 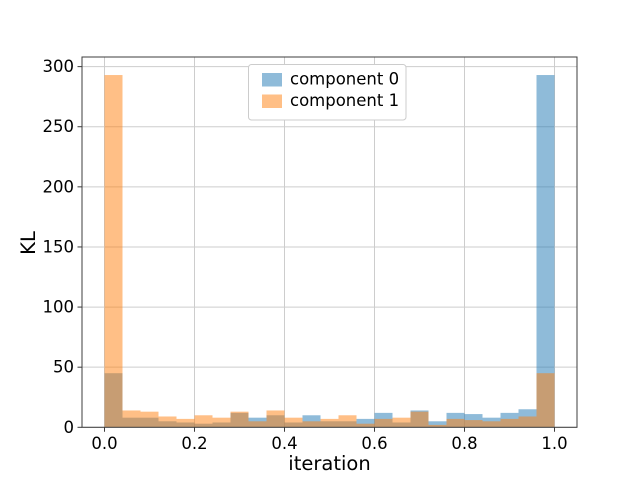 What do you see at coordinates (59, 307) in the screenshot?
I see `y-tick-label: 100` at bounding box center [59, 307].